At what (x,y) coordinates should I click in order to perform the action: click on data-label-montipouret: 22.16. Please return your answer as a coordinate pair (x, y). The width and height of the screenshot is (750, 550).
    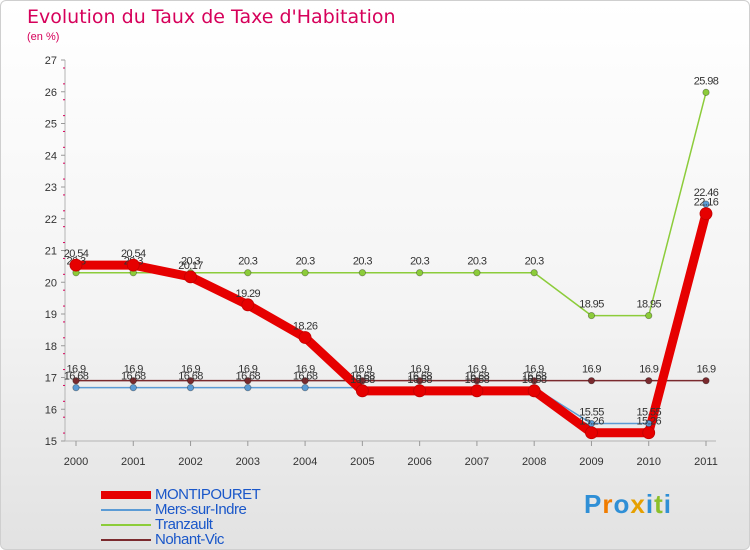
    Looking at the image, I should click on (706, 203).